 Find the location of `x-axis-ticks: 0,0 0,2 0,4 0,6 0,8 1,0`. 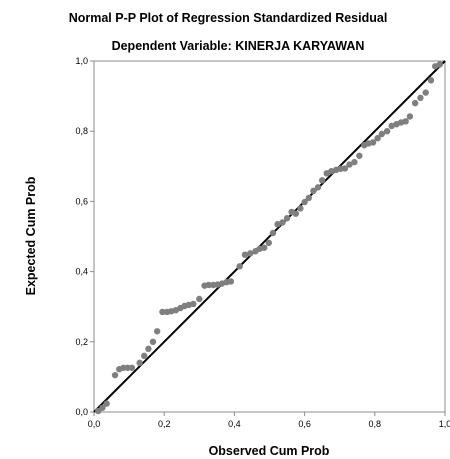

x-axis-ticks: 0,0 0,2 0,4 0,6 0,8 1,0 is located at coordinates (269, 420).